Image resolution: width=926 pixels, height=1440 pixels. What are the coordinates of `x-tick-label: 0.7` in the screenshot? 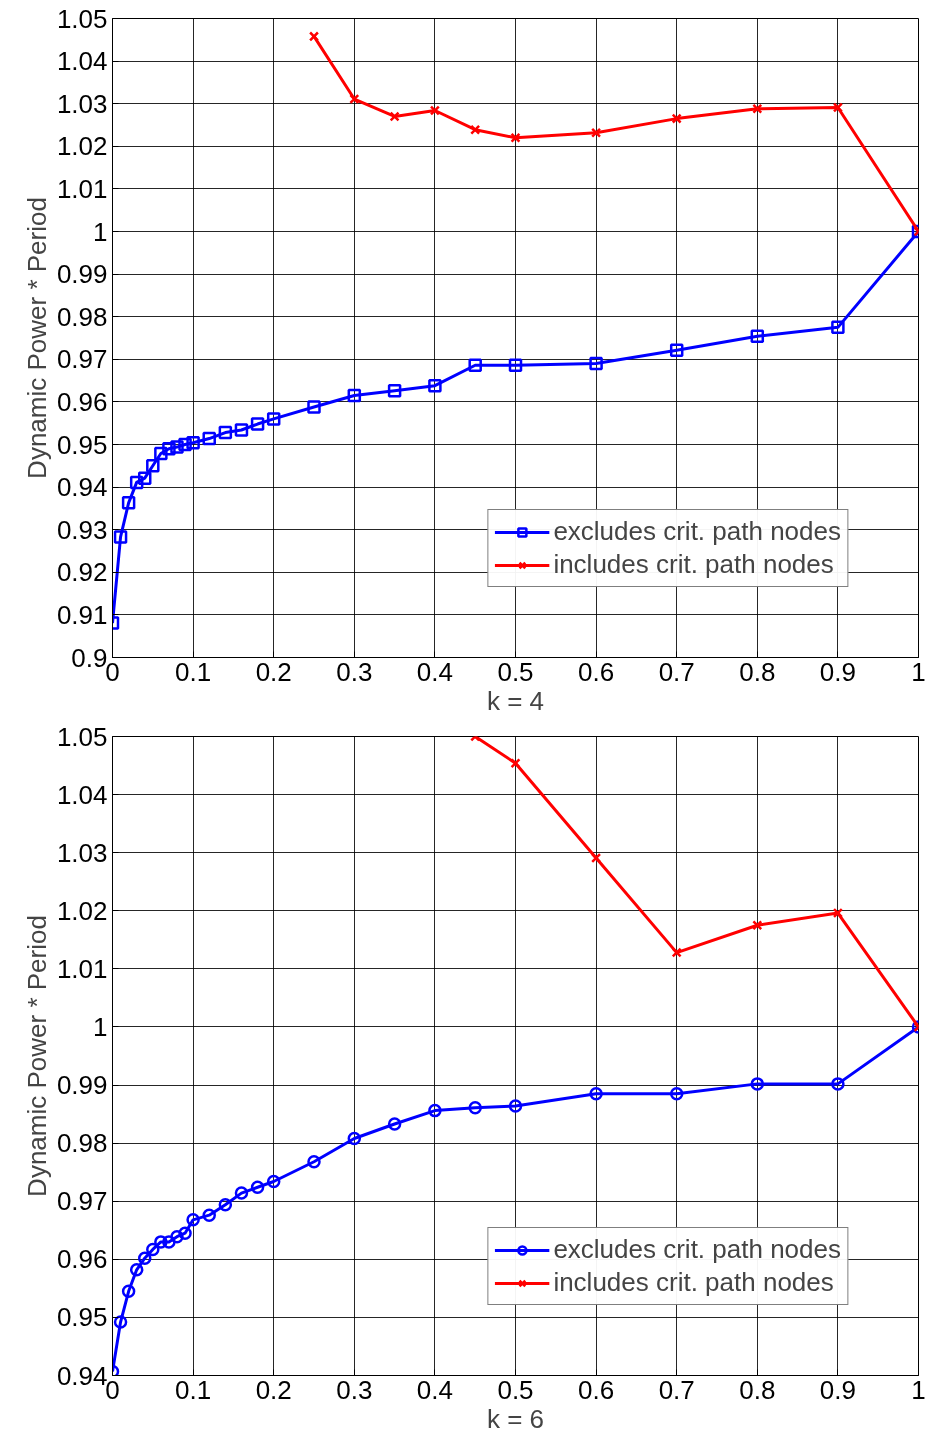 It's located at (676, 671).